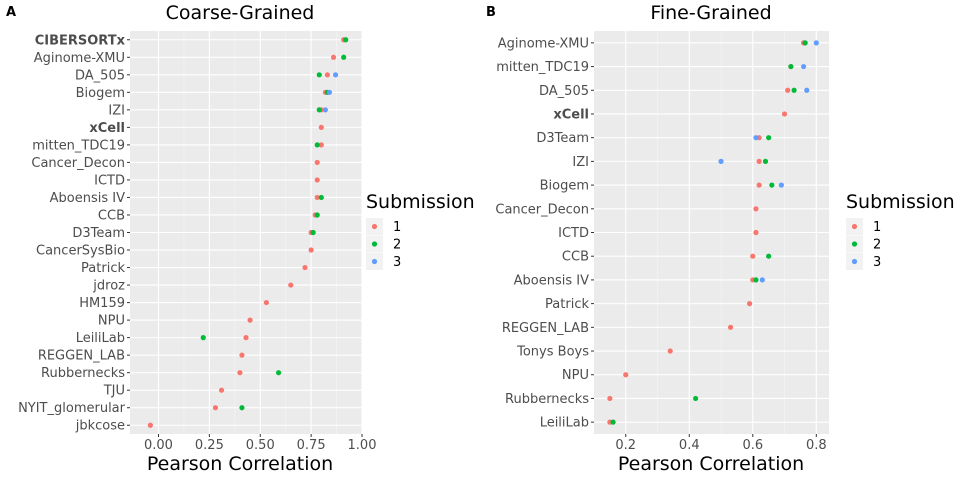 This screenshot has height=480, width=960. Describe the element at coordinates (854, 226) in the screenshot. I see `legend-b-key-dot` at that location.